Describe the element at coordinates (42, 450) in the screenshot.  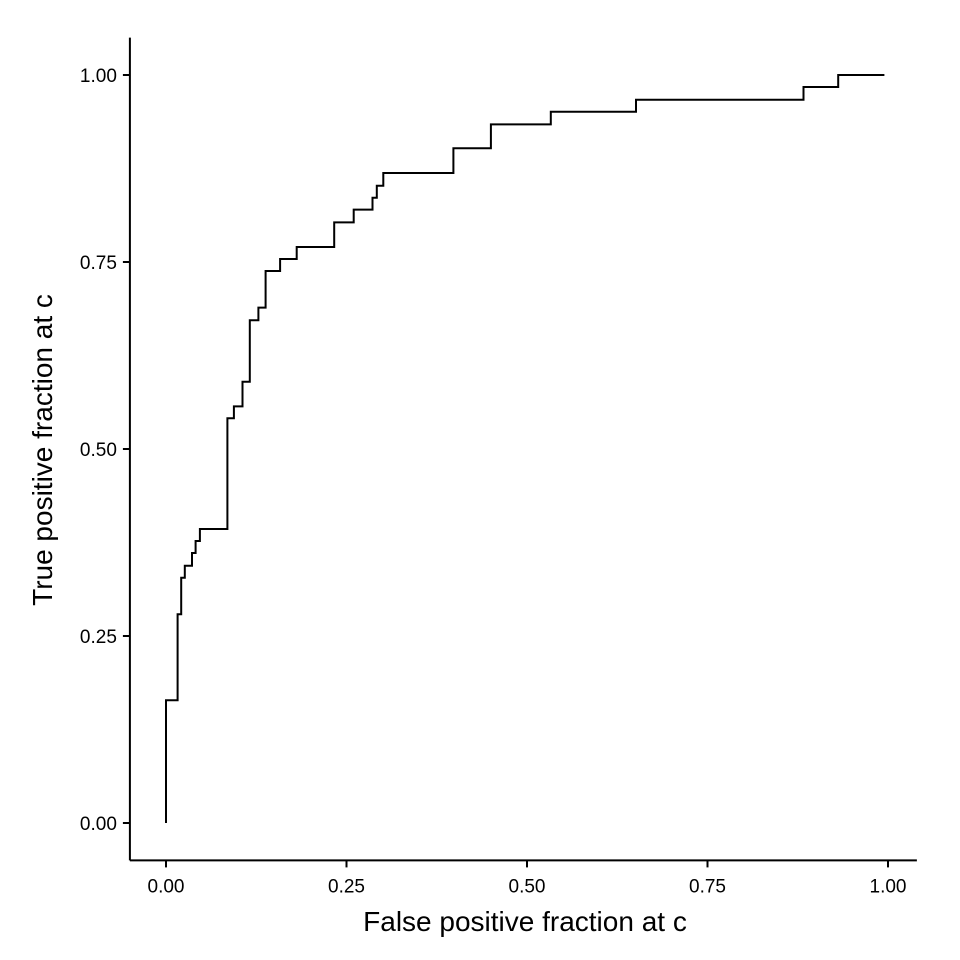
I see `y-axis-title: True positive fraction at c` at that location.